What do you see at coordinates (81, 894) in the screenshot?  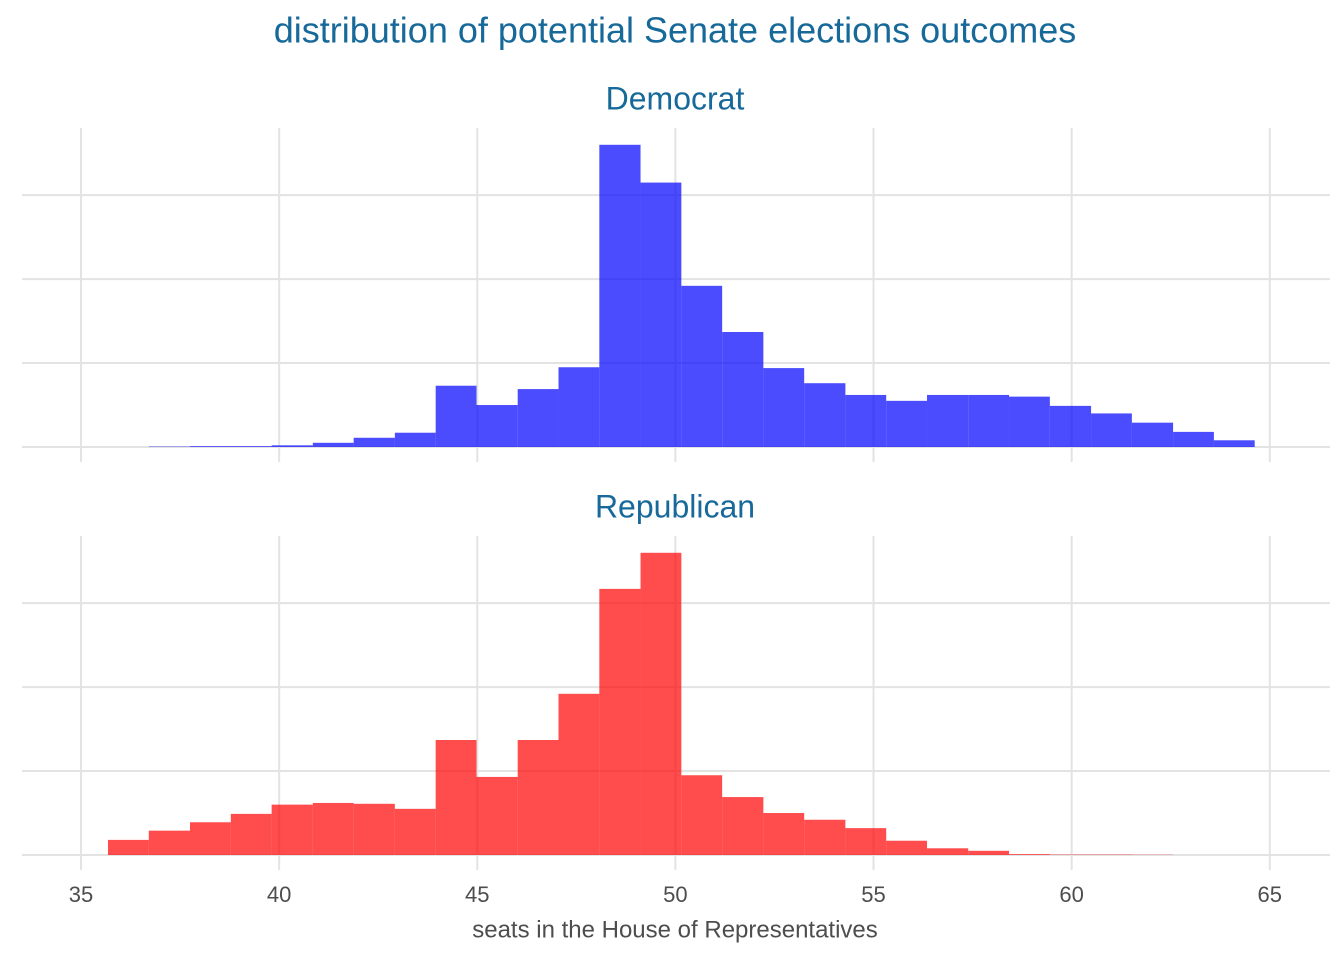 I see `x-tick-label: 35` at bounding box center [81, 894].